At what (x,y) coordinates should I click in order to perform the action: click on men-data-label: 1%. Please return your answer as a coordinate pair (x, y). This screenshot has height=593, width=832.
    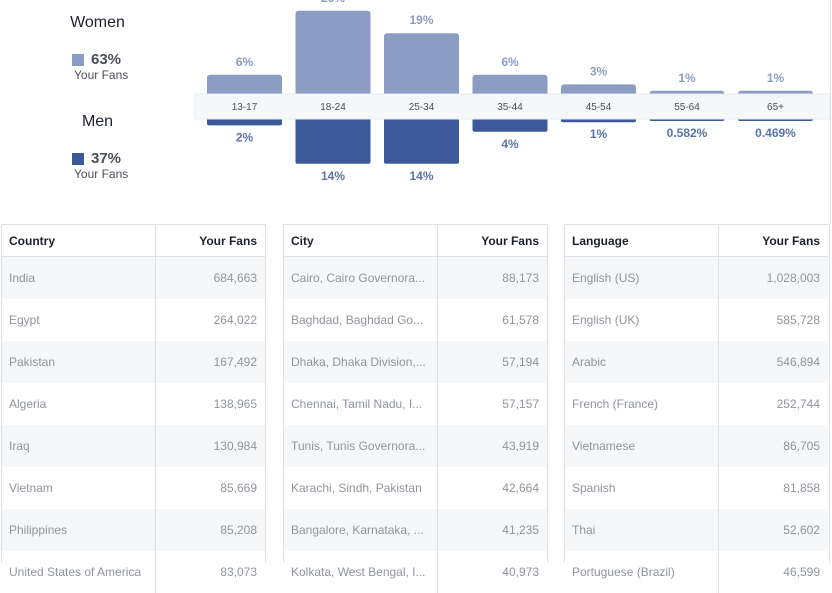
    Looking at the image, I should click on (599, 134).